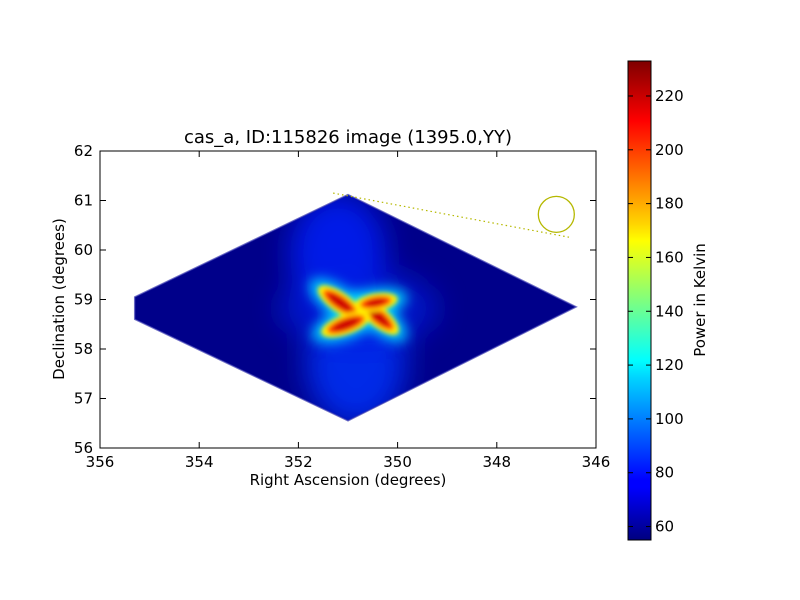  What do you see at coordinates (59, 299) in the screenshot?
I see `y-axis-label: Declination (degrees)` at bounding box center [59, 299].